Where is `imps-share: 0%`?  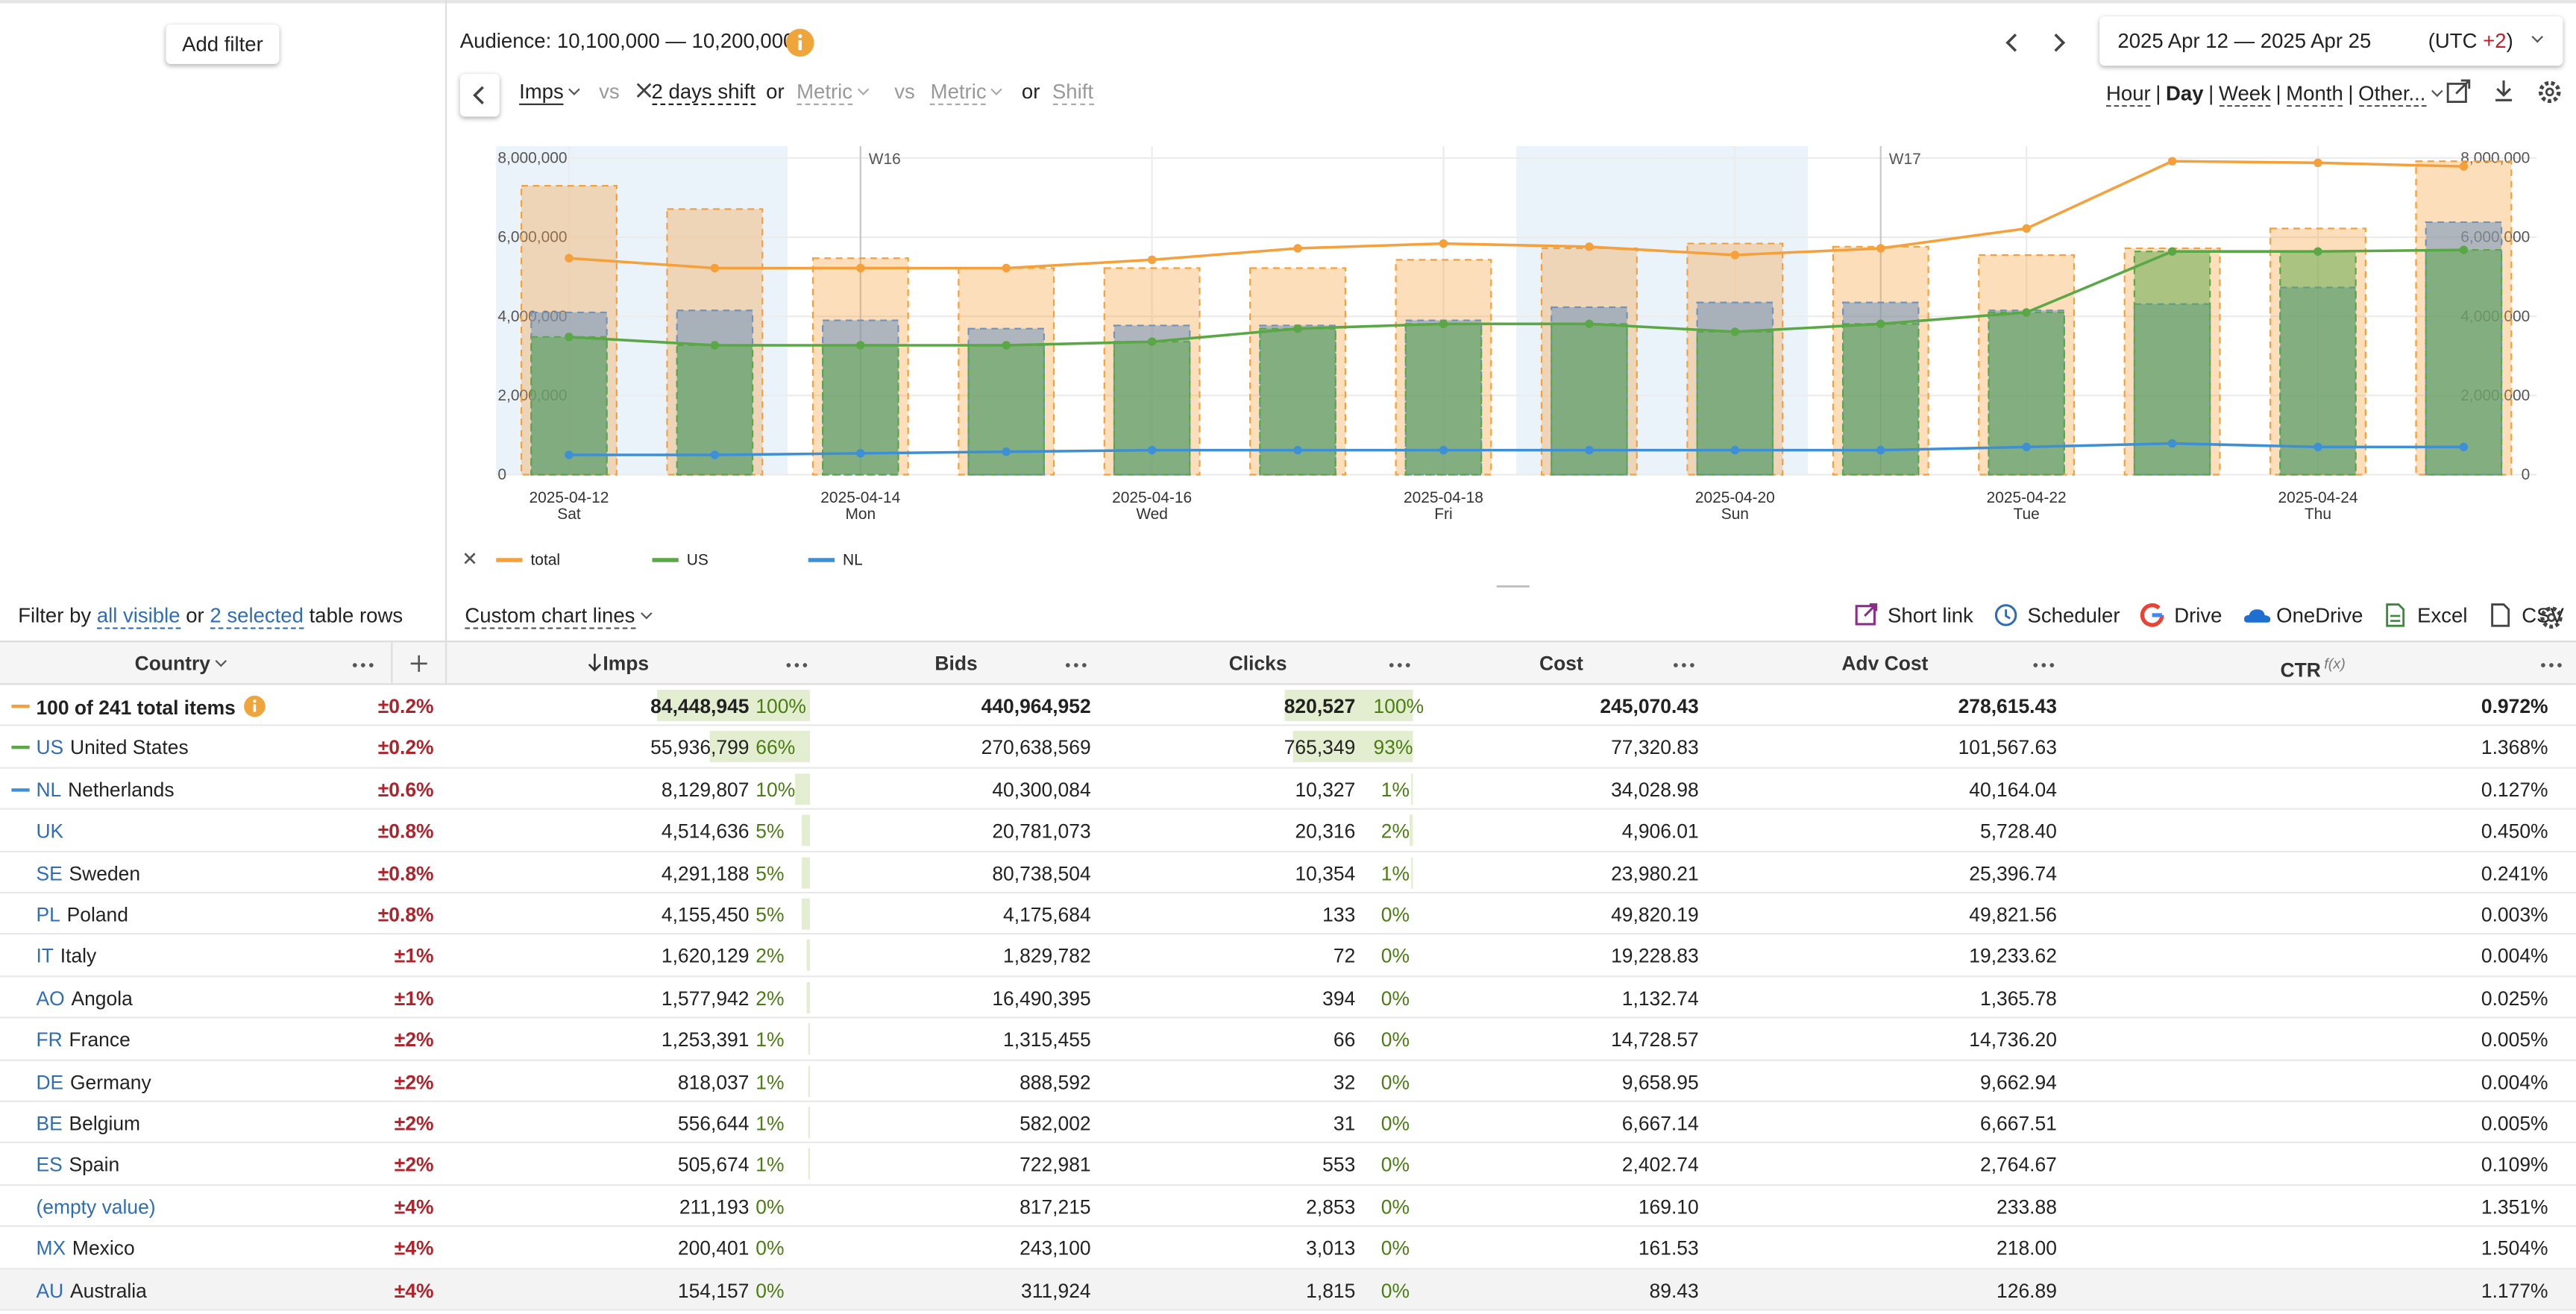
imps-share: 0% is located at coordinates (769, 1248).